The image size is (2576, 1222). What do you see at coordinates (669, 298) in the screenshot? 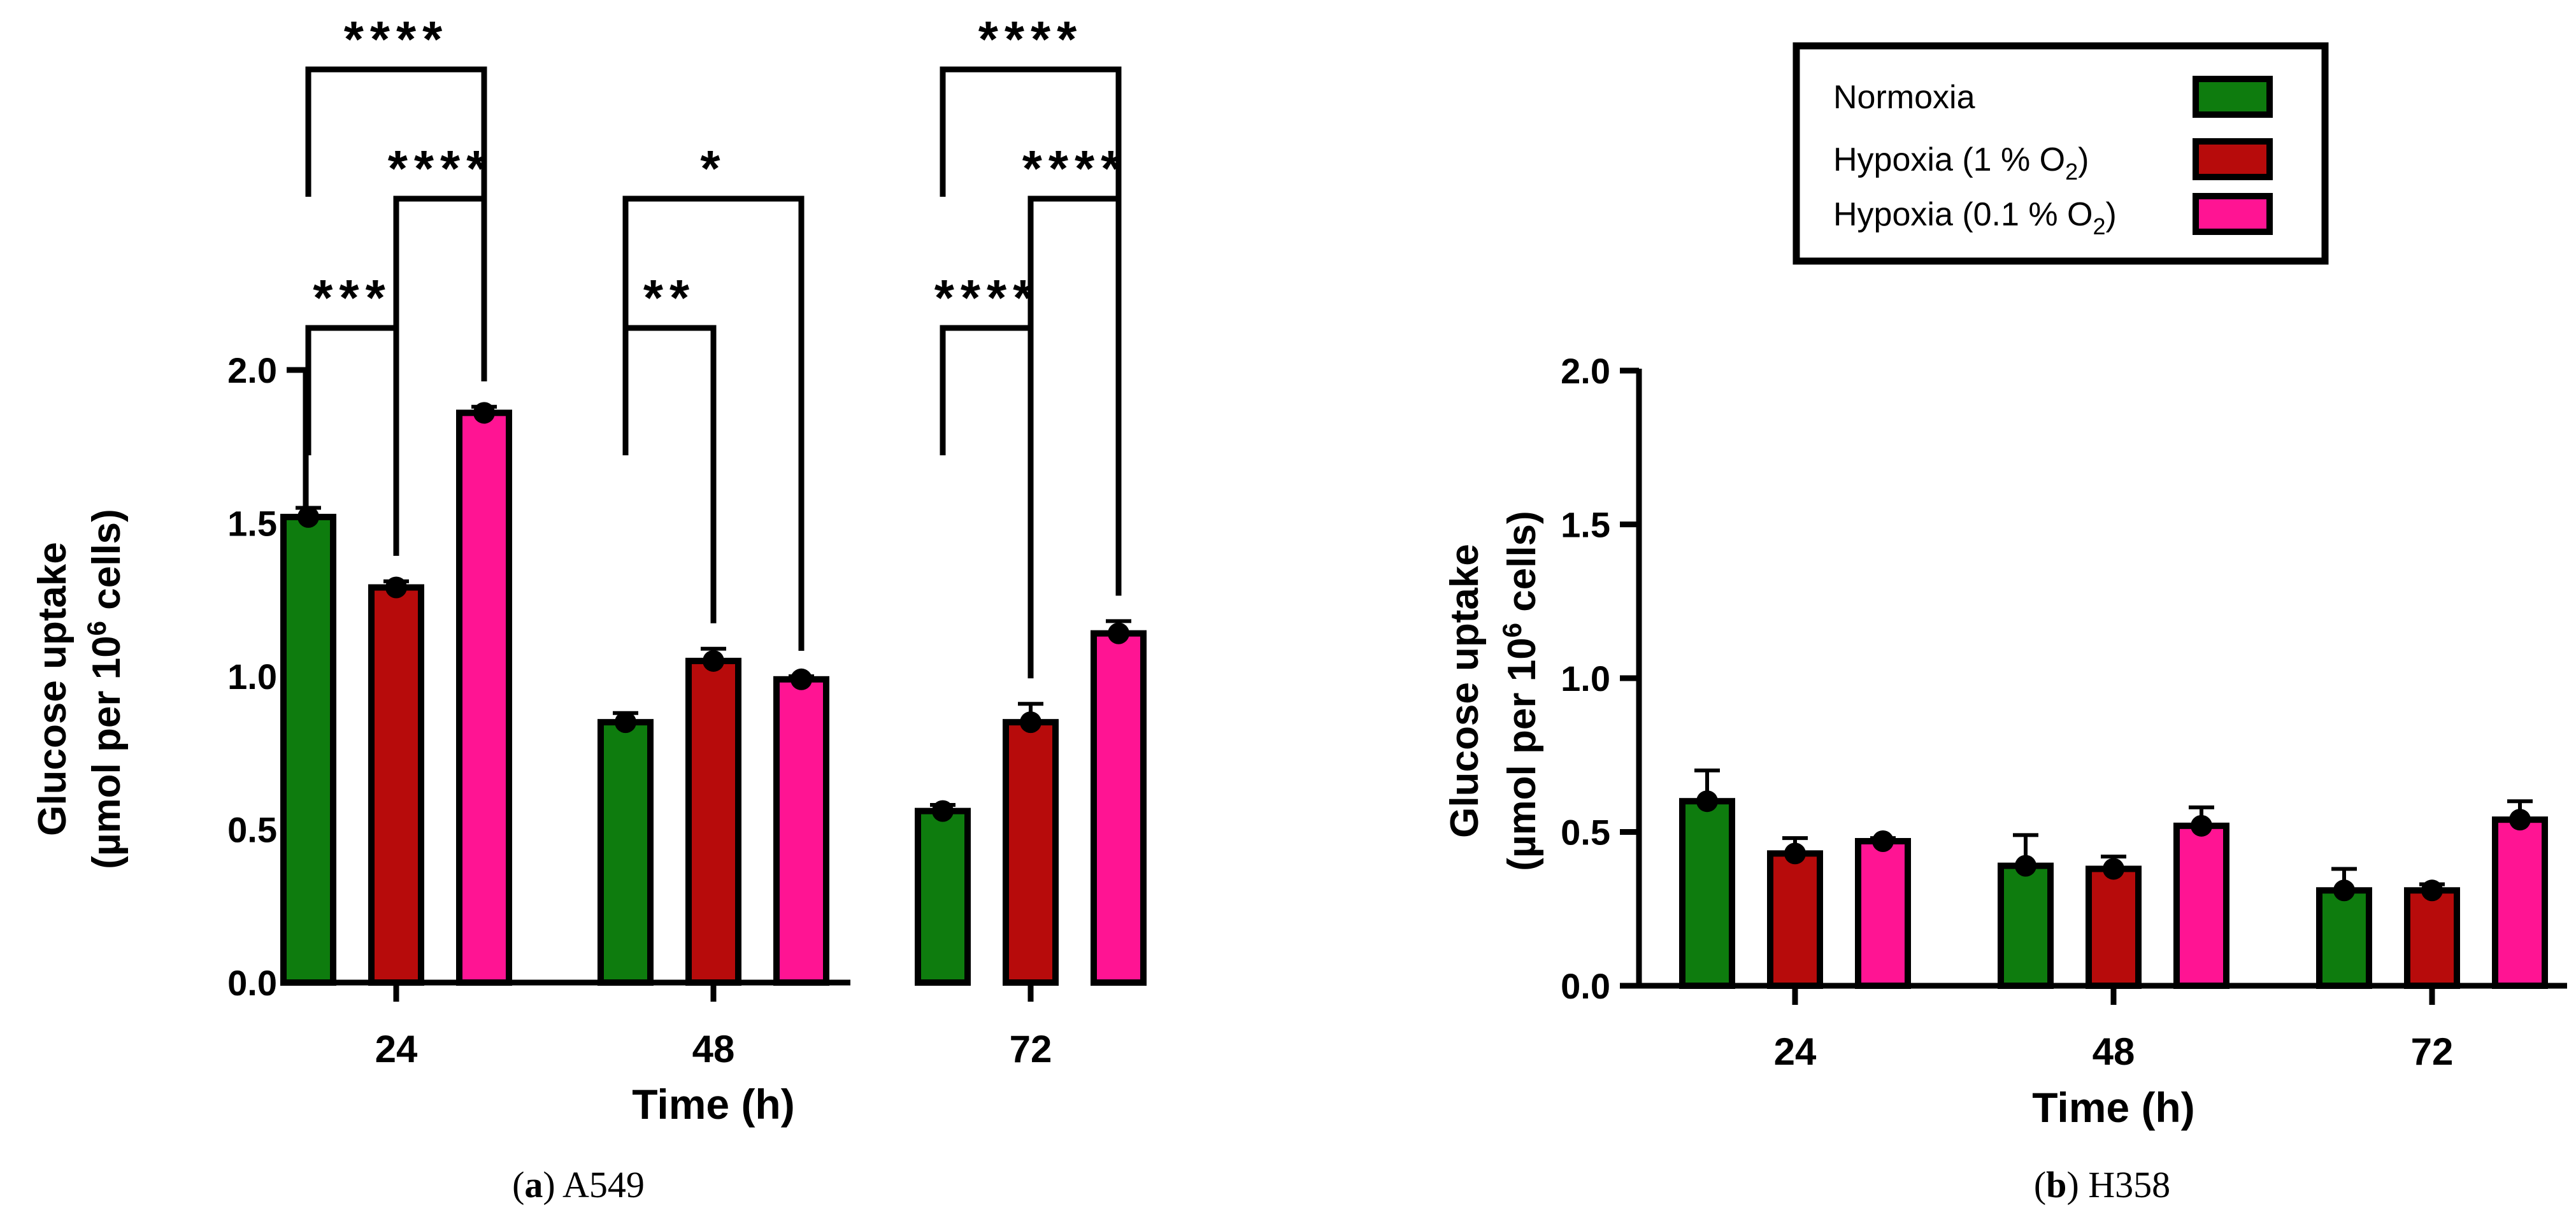
I see `significance-label: **` at bounding box center [669, 298].